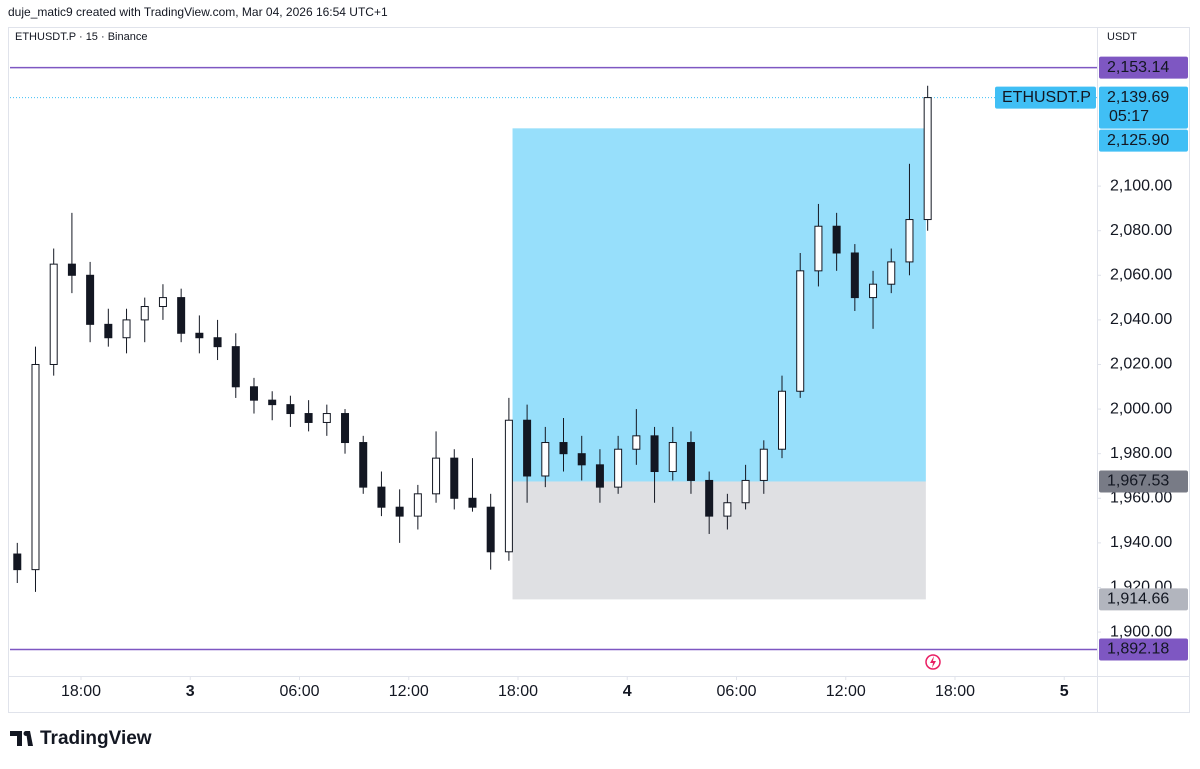  I want to click on stop-tag, so click(1143, 599).